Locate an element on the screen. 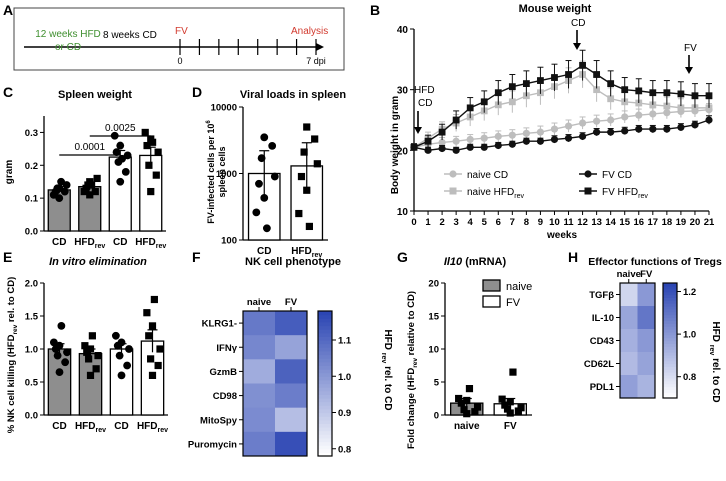  chart-g-legend: naive FV is located at coordinates (507, 294).